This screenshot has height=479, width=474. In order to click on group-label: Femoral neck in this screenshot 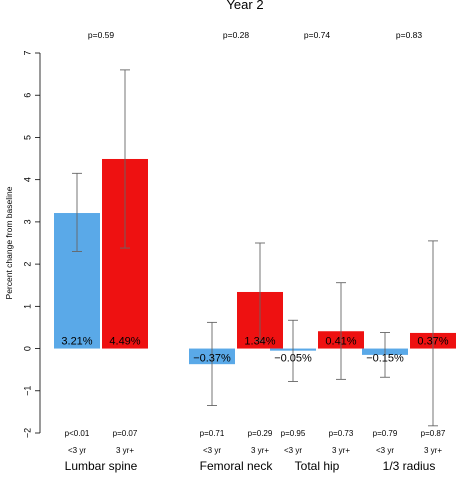, I will do `click(237, 466)`.